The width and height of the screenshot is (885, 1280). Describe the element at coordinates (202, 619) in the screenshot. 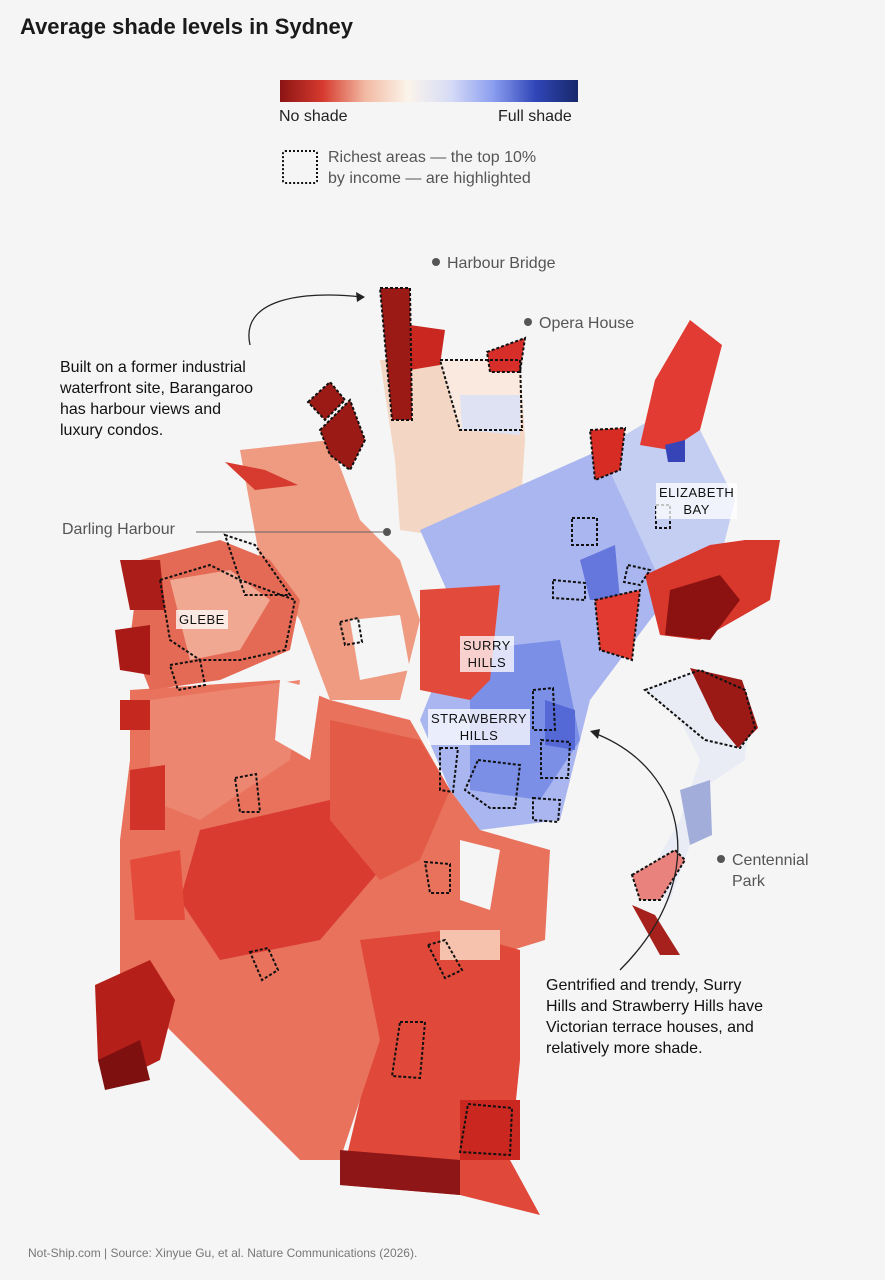

I see `glebe-label: GLEBE` at that location.